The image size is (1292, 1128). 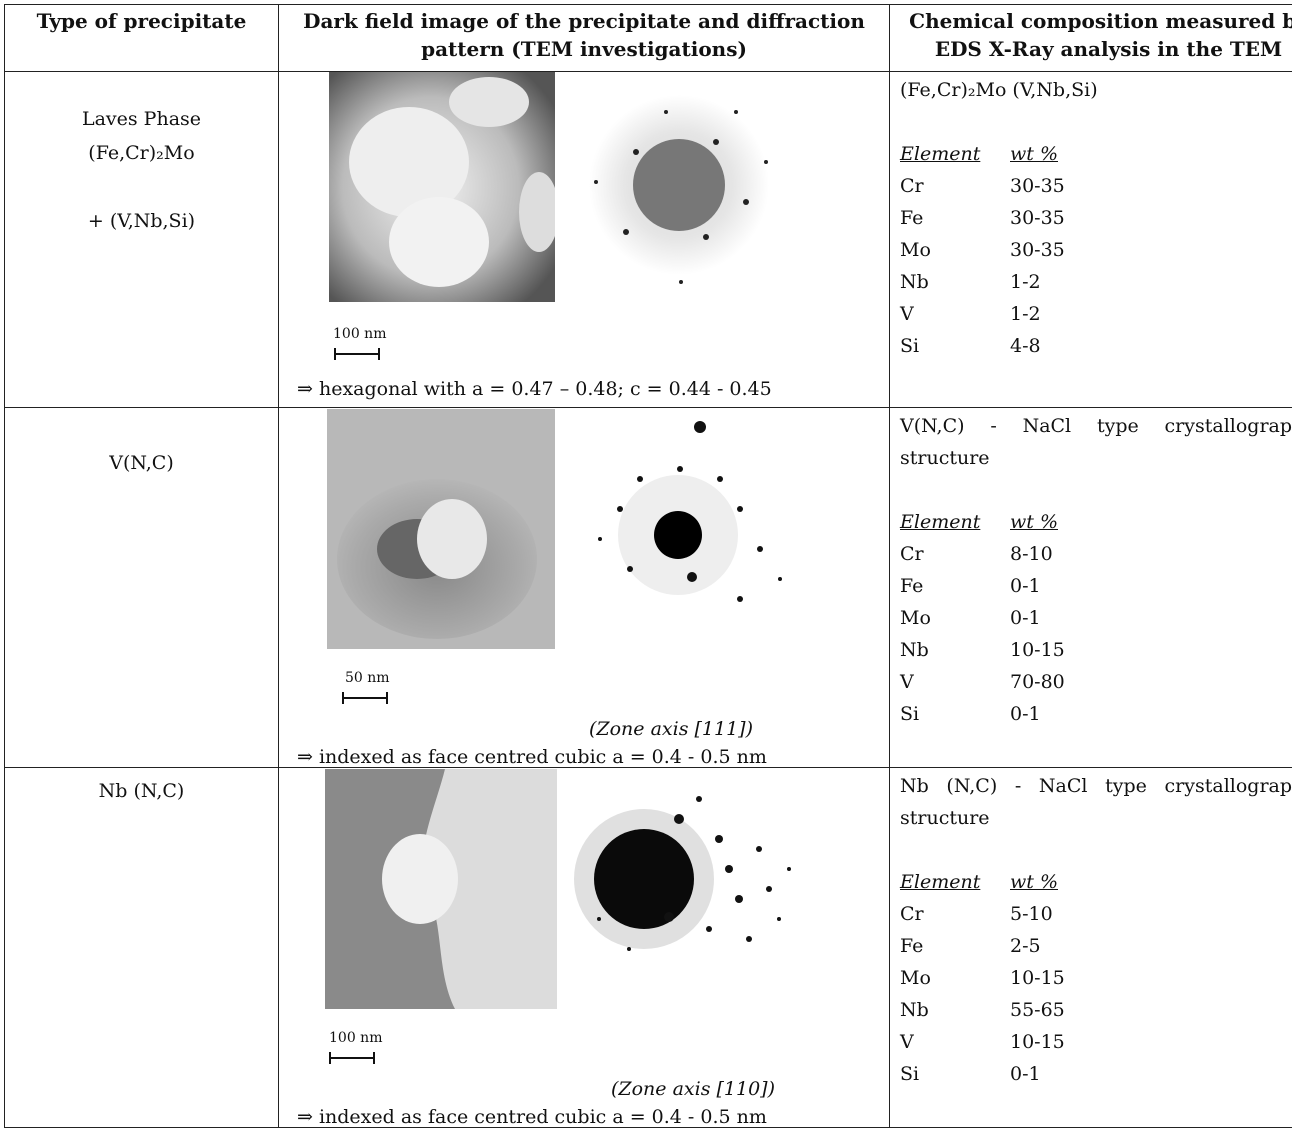 I want to click on type-cell: Laves Phase (Fe,Cr)₂Mo + (V,Nb,Si), so click(x=142, y=240).